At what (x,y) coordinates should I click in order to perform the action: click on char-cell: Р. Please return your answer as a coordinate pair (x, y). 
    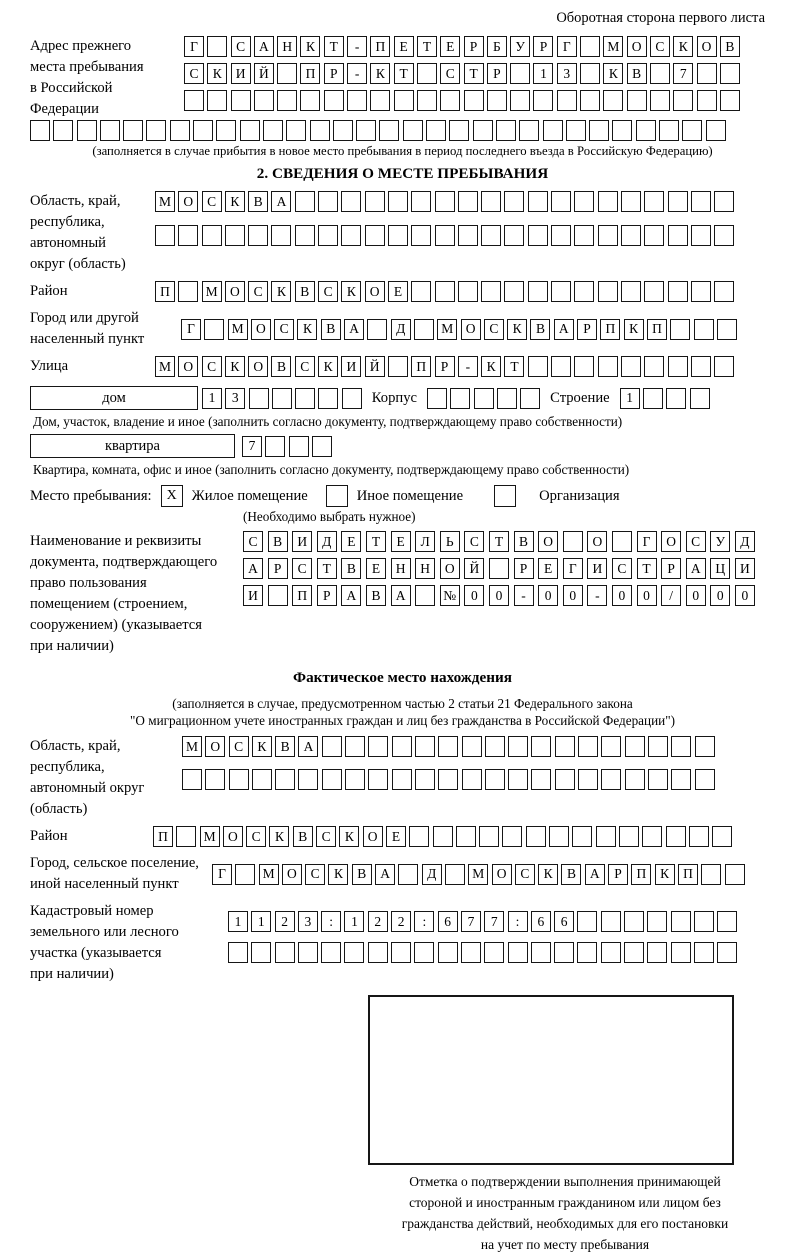
    Looking at the image, I should click on (333, 73).